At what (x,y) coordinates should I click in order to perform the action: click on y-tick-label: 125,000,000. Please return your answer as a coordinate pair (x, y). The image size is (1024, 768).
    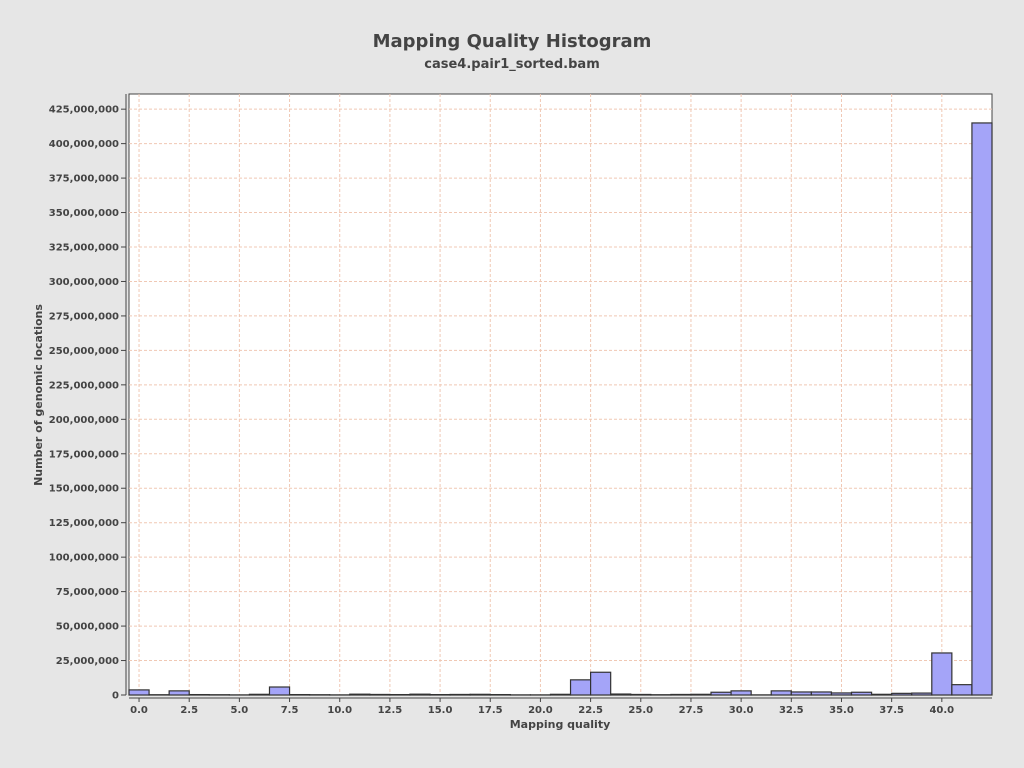
    Looking at the image, I should click on (84, 523).